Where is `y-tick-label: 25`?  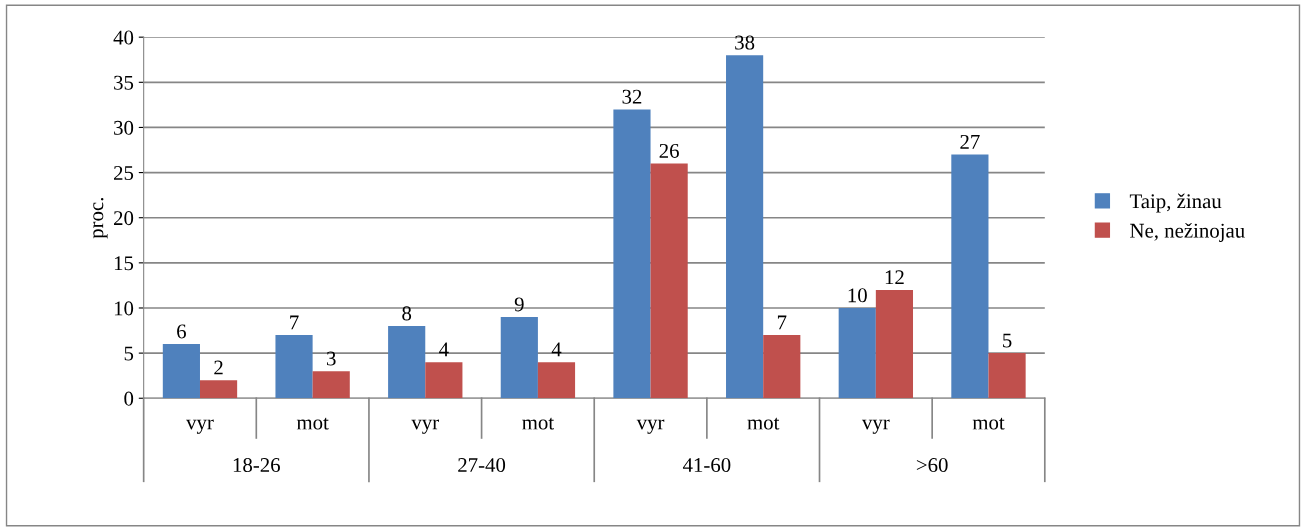
y-tick-label: 25 is located at coordinates (124, 173).